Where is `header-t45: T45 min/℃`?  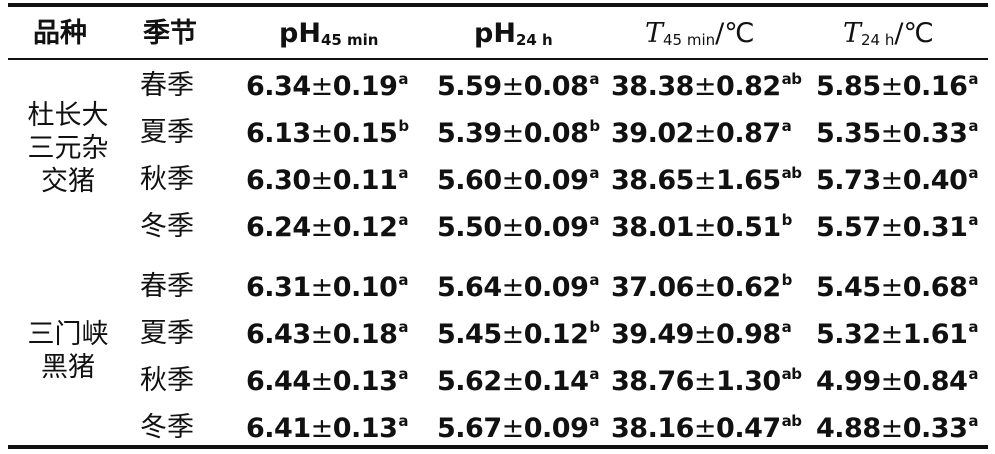
header-t45: T45 min/℃ is located at coordinates (700, 33).